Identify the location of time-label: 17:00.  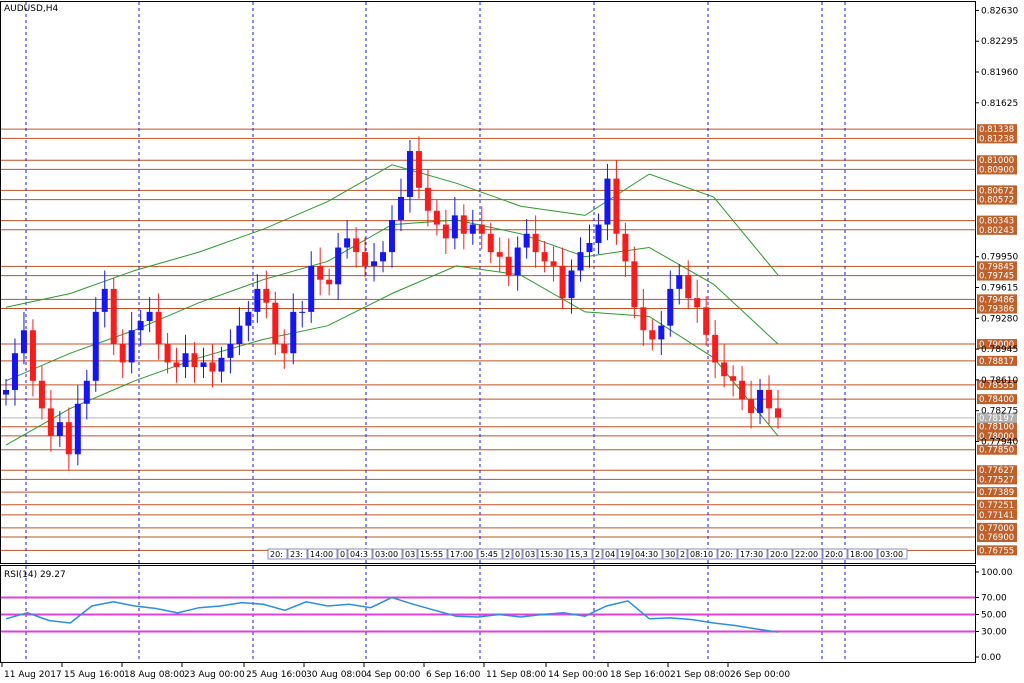
(461, 554).